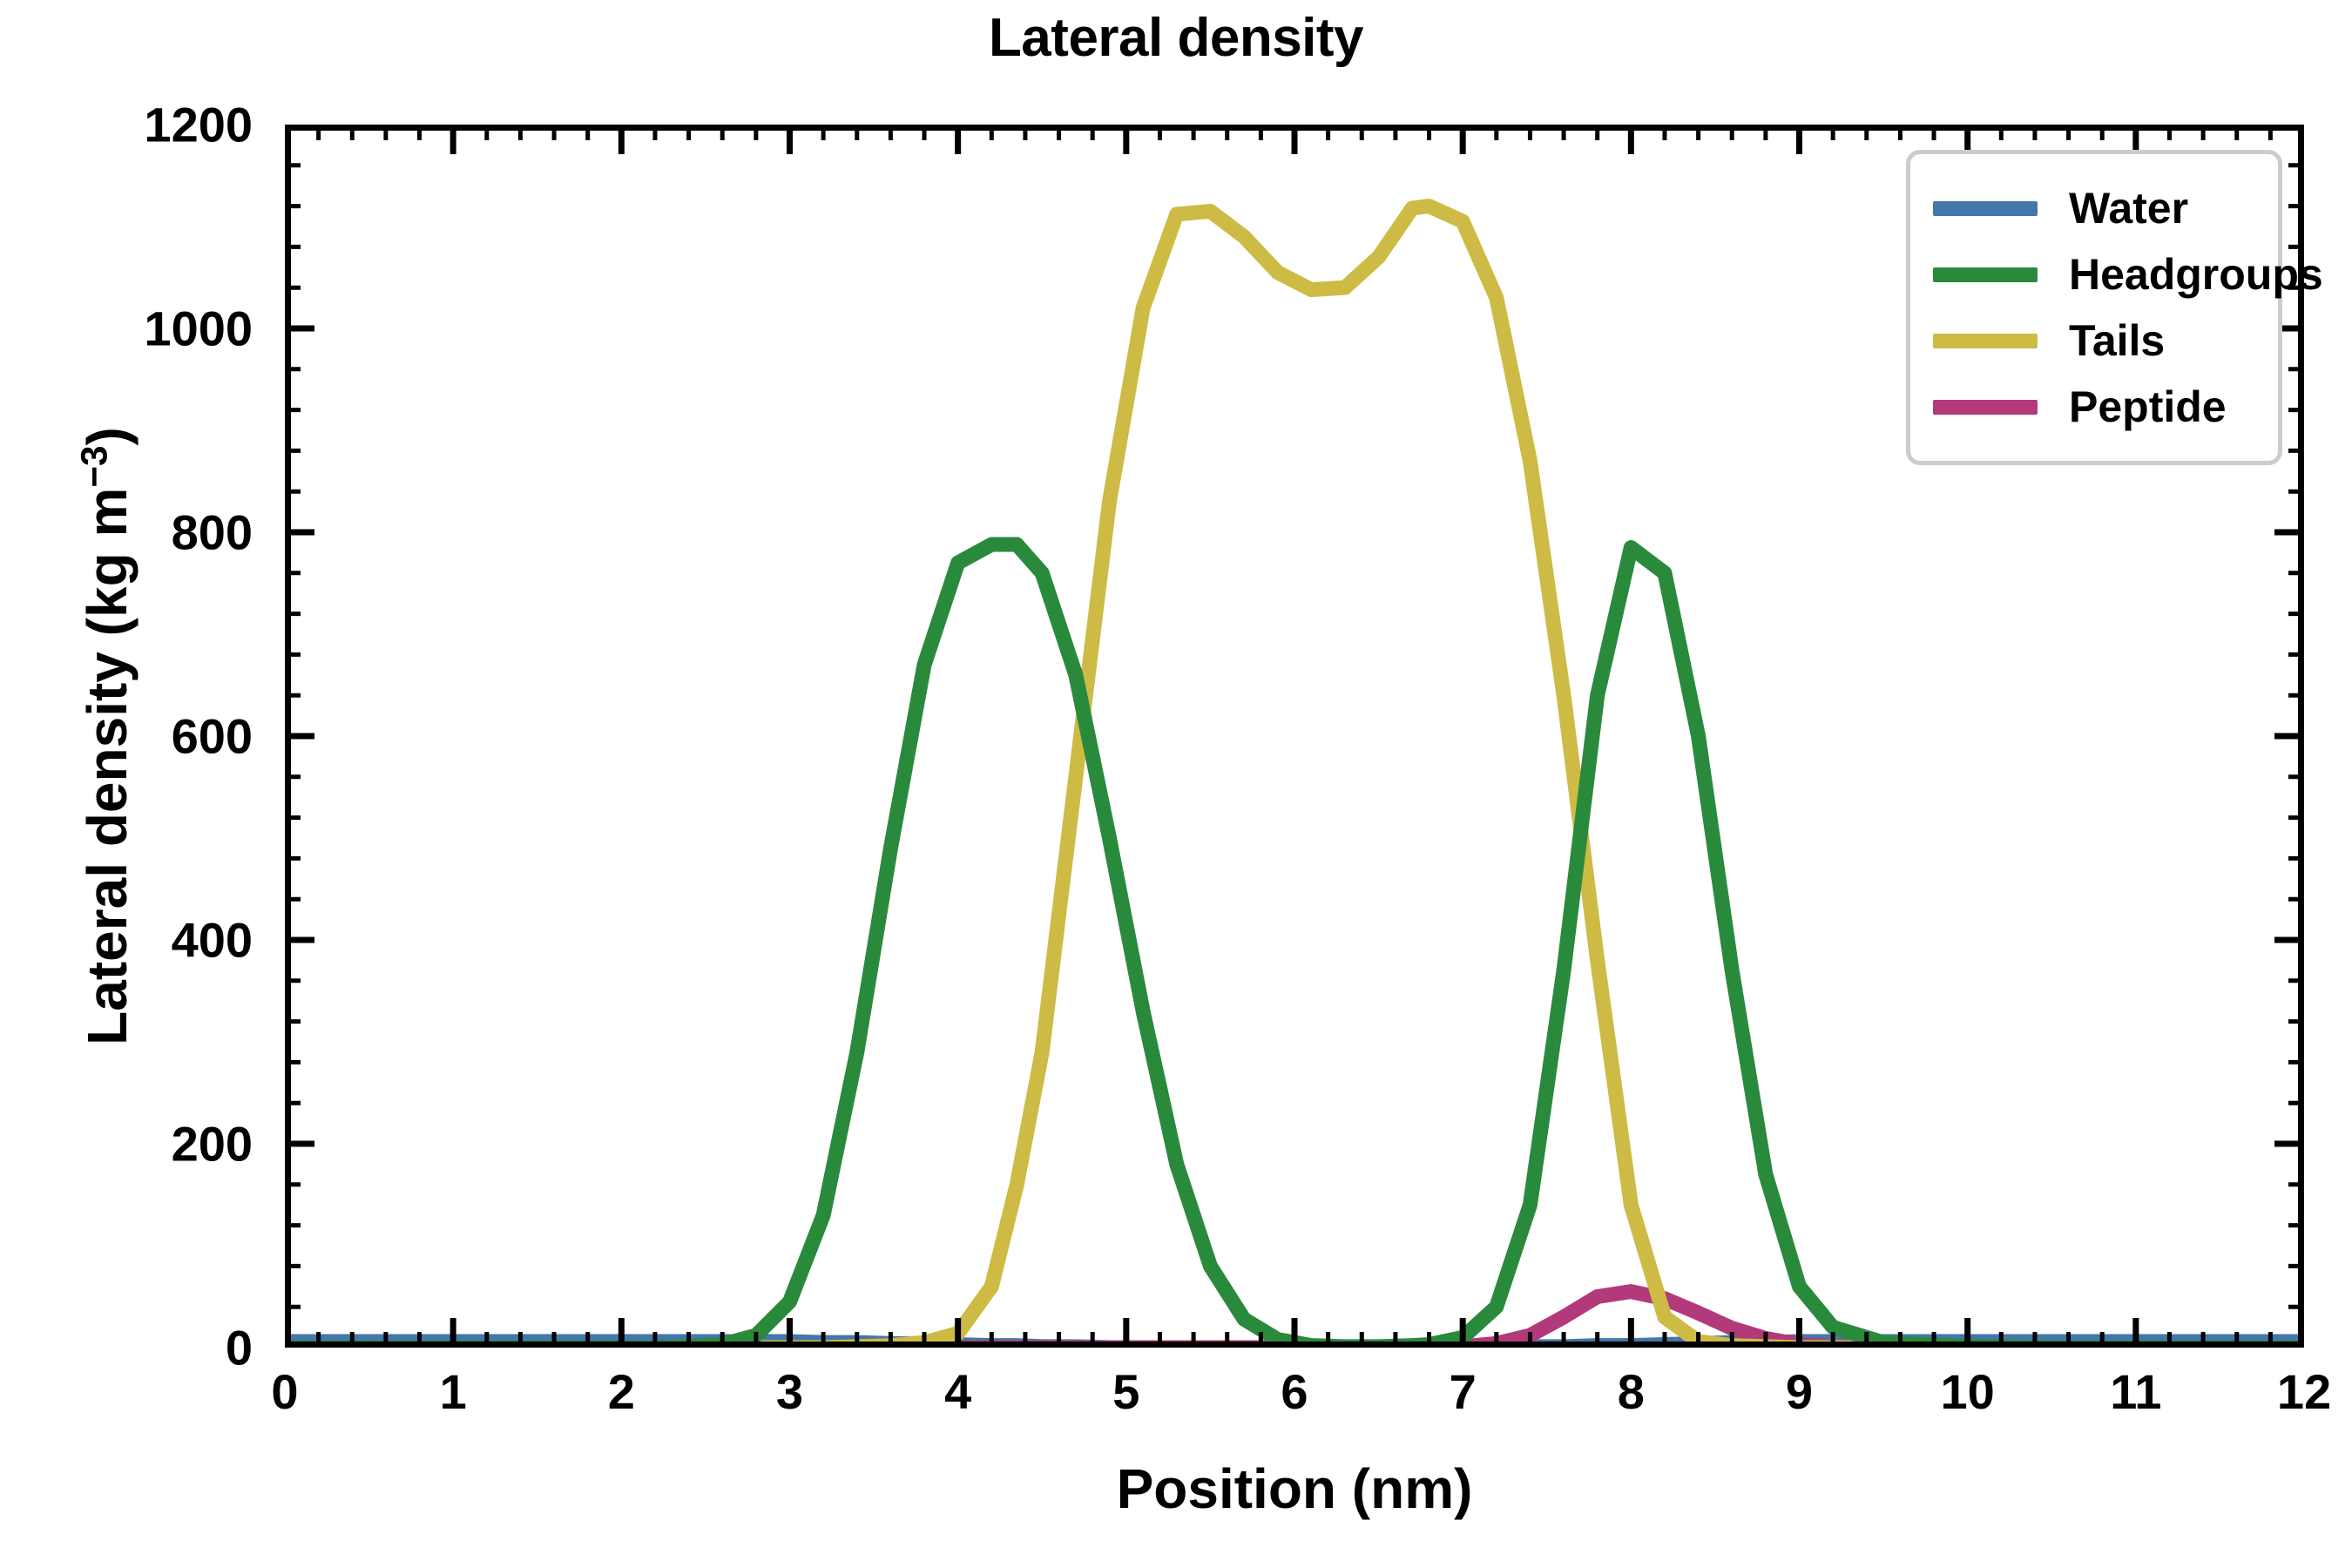 The image size is (2352, 1568). Describe the element at coordinates (212, 532) in the screenshot. I see `y-tick-label: 800` at that location.